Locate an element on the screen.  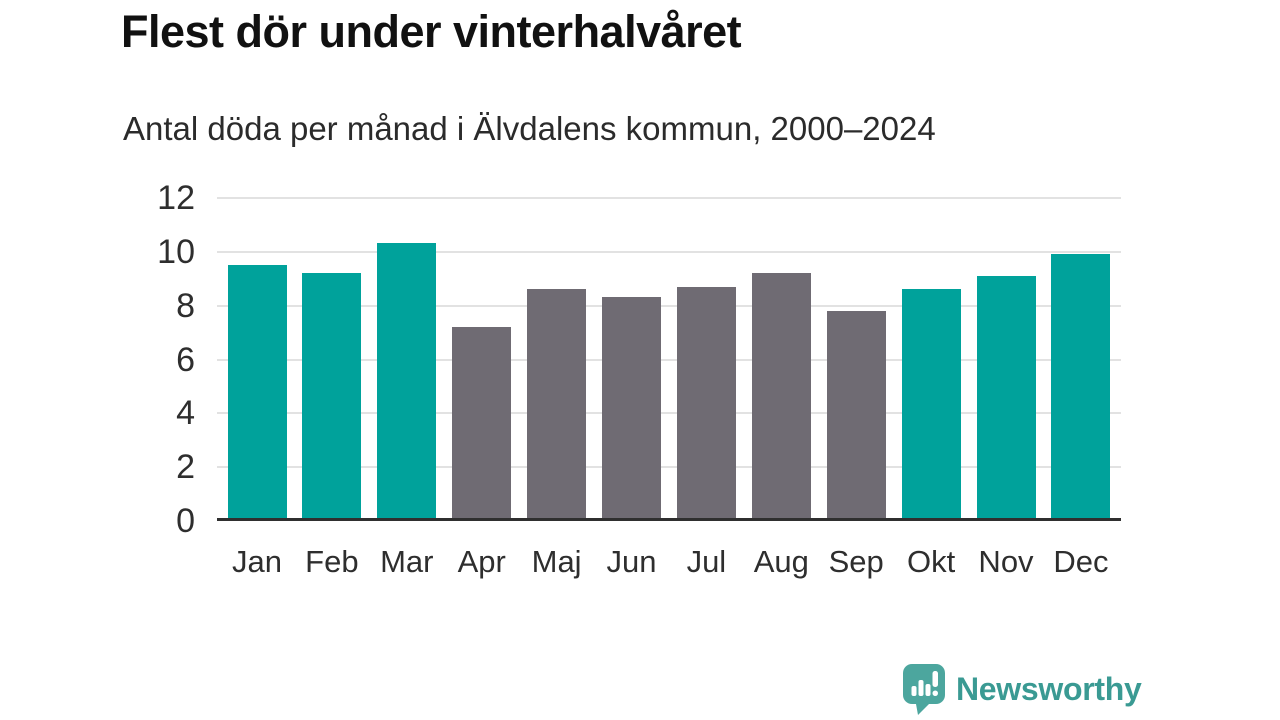
x-axis-label-okt: Okt is located at coordinates (931, 561).